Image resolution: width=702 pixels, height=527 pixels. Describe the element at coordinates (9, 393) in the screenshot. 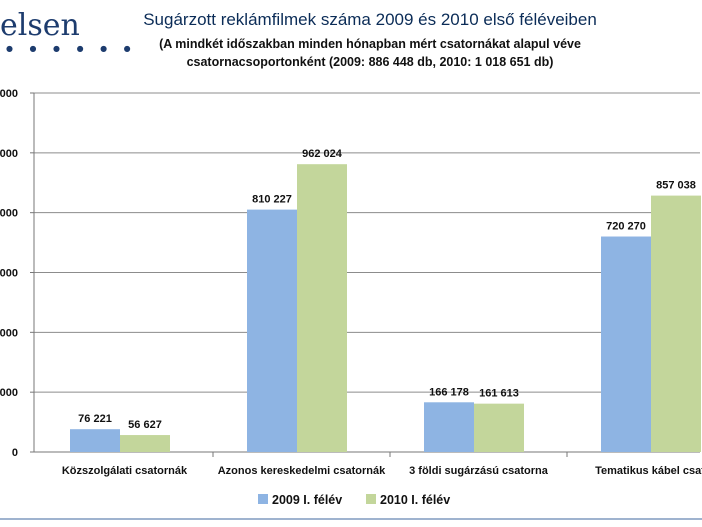

I see `y-tick-label-1: 000` at that location.